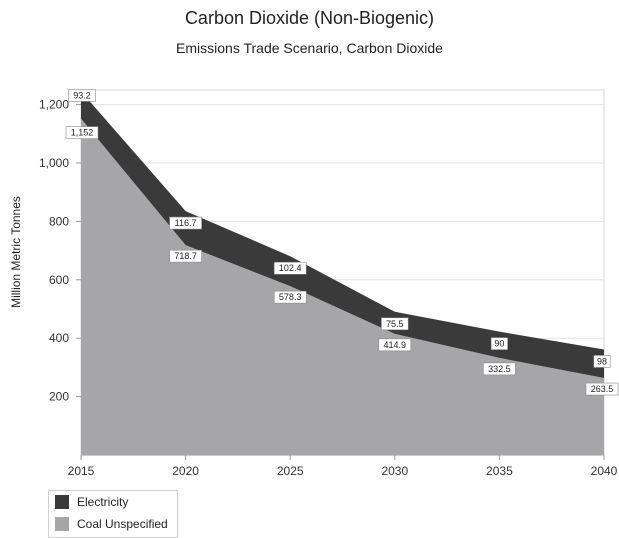  What do you see at coordinates (59, 338) in the screenshot?
I see `y-tick-label: 400` at bounding box center [59, 338].